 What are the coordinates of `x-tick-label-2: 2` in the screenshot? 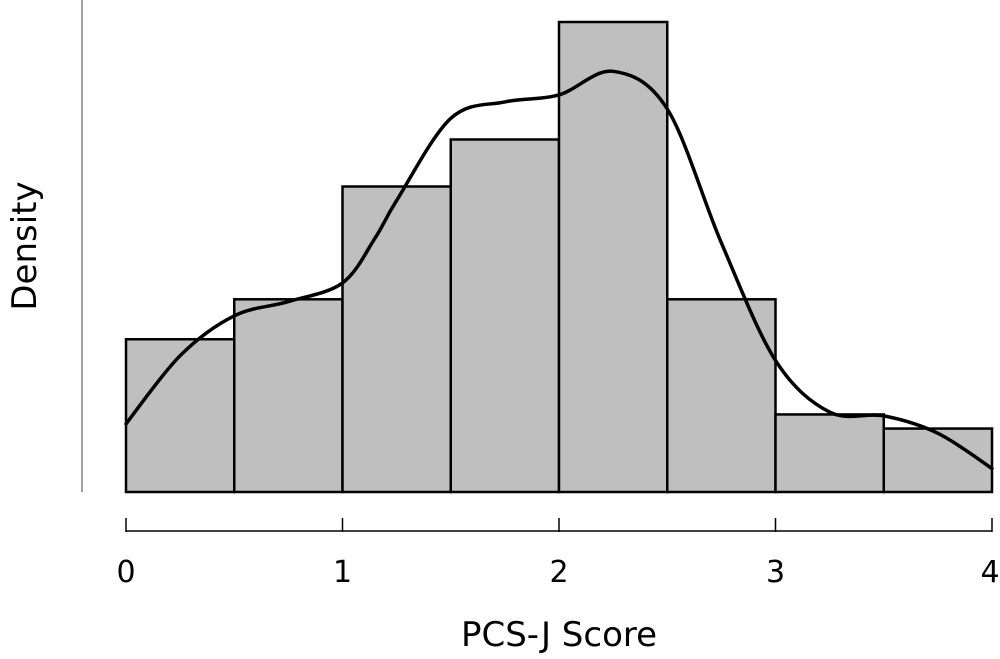 It's located at (558, 572).